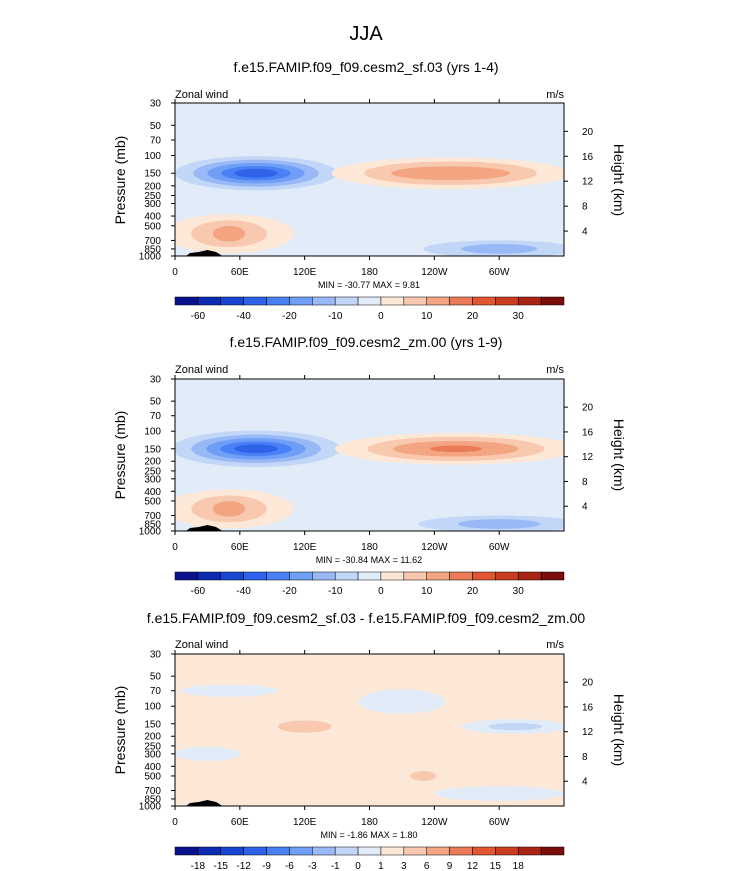  Describe the element at coordinates (369, 858) in the screenshot. I see `panel-3-colorbar: -18 -15 -12 -9 -6 -3 -1 0 1 3 6 9 12 15 18` at that location.